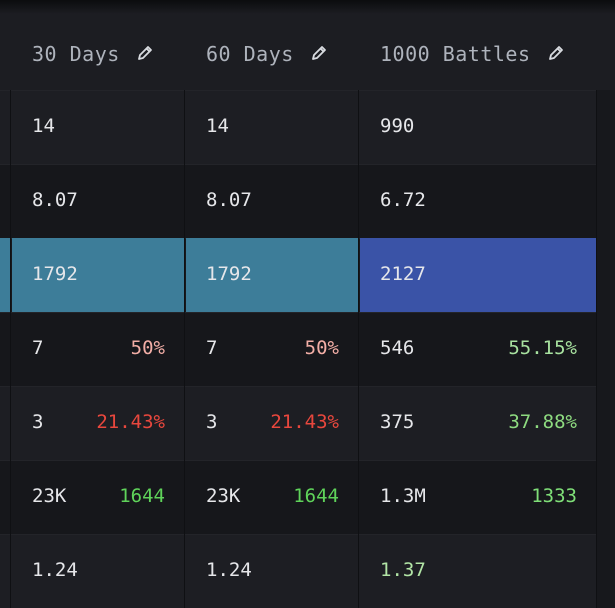 The width and height of the screenshot is (615, 608). Describe the element at coordinates (250, 54) in the screenshot. I see `column-header: 60 Days` at that location.